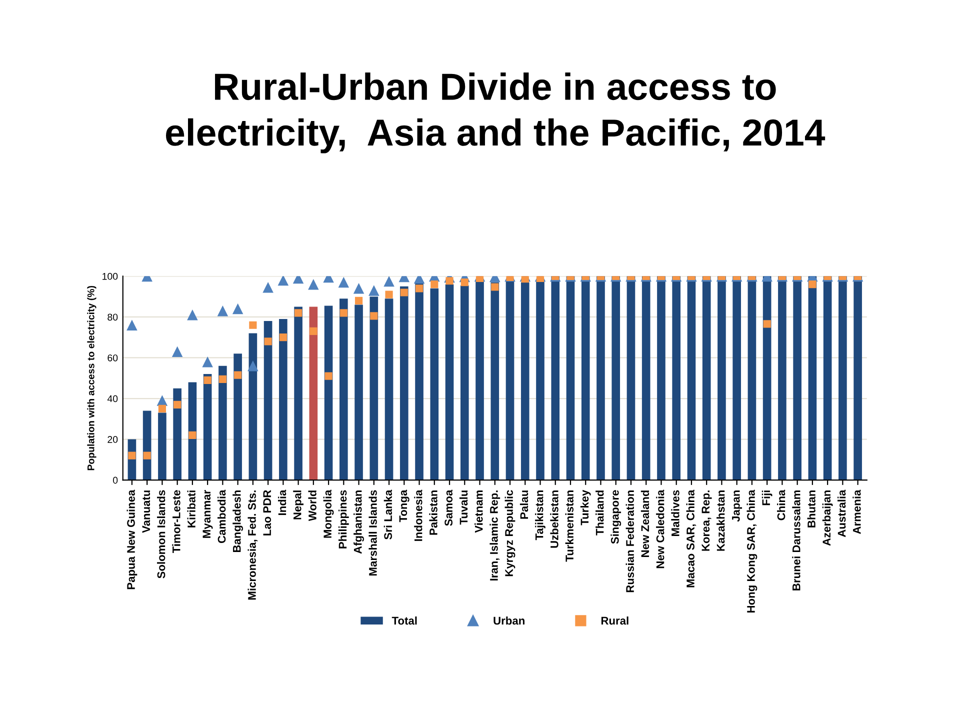  What do you see at coordinates (404, 620) in the screenshot?
I see `legend-label: Total` at bounding box center [404, 620].